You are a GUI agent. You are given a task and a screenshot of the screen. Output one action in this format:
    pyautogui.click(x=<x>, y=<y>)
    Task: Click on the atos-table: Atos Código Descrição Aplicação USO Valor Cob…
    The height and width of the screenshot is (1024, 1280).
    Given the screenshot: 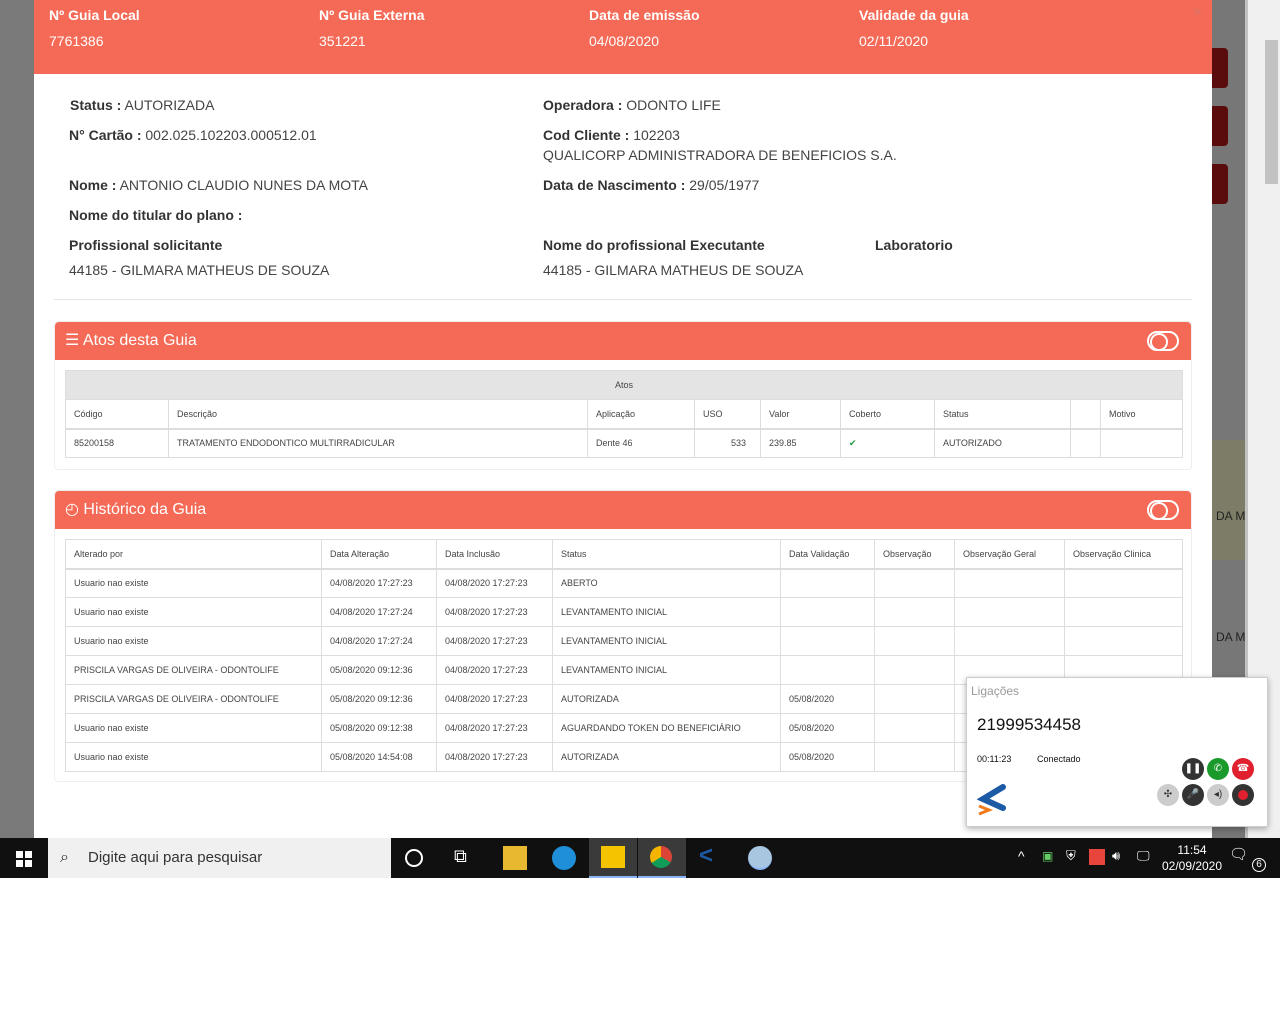 What is the action you would take?
    pyautogui.click(x=624, y=414)
    